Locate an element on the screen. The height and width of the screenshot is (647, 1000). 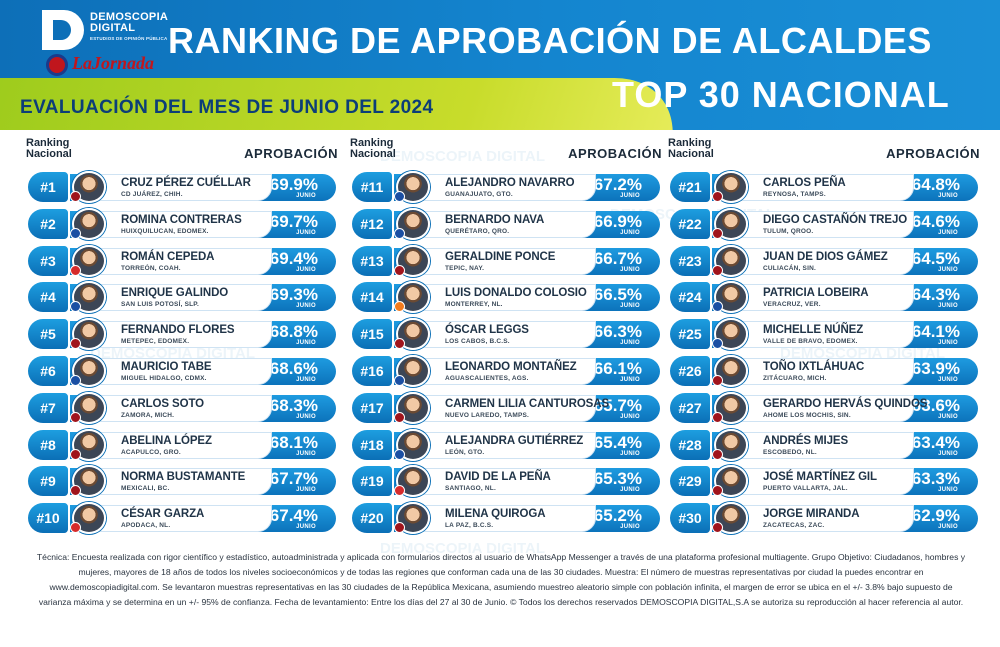
mayor-city: NUEVO LAREDO, TAMPS. is located at coordinates (487, 415).